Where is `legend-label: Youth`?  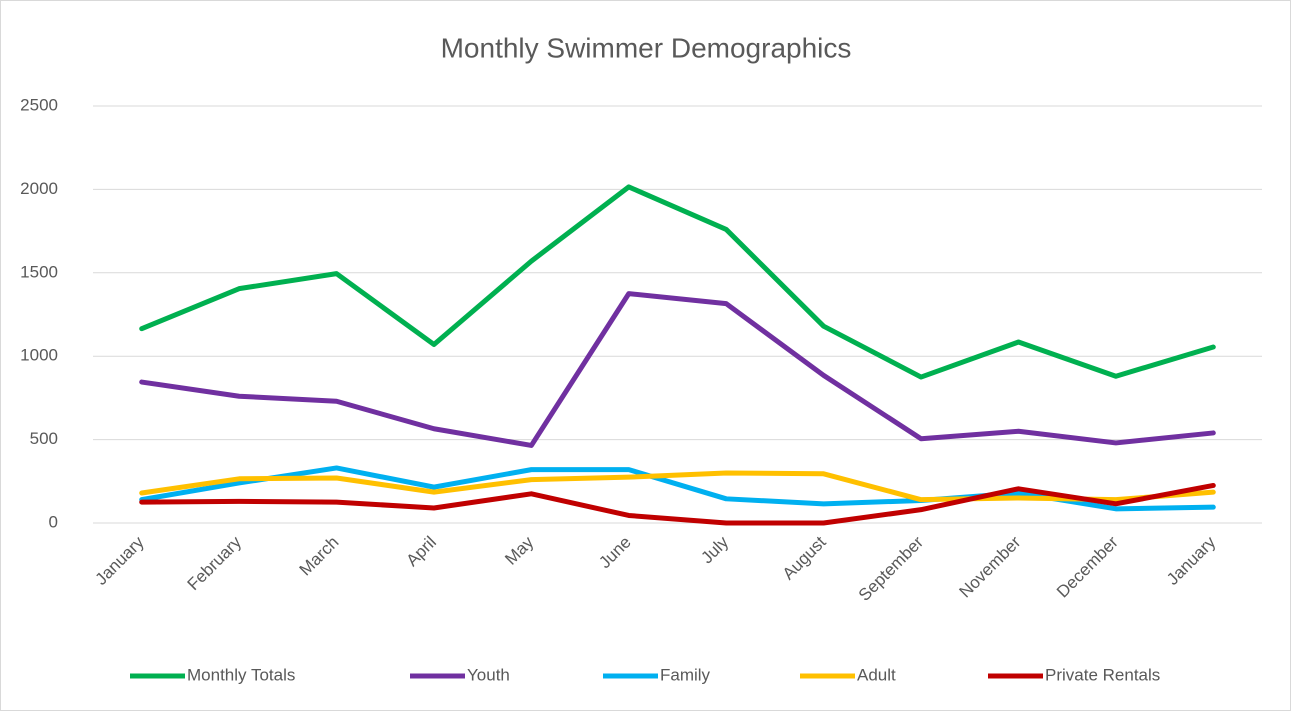 legend-label: Youth is located at coordinates (488, 674).